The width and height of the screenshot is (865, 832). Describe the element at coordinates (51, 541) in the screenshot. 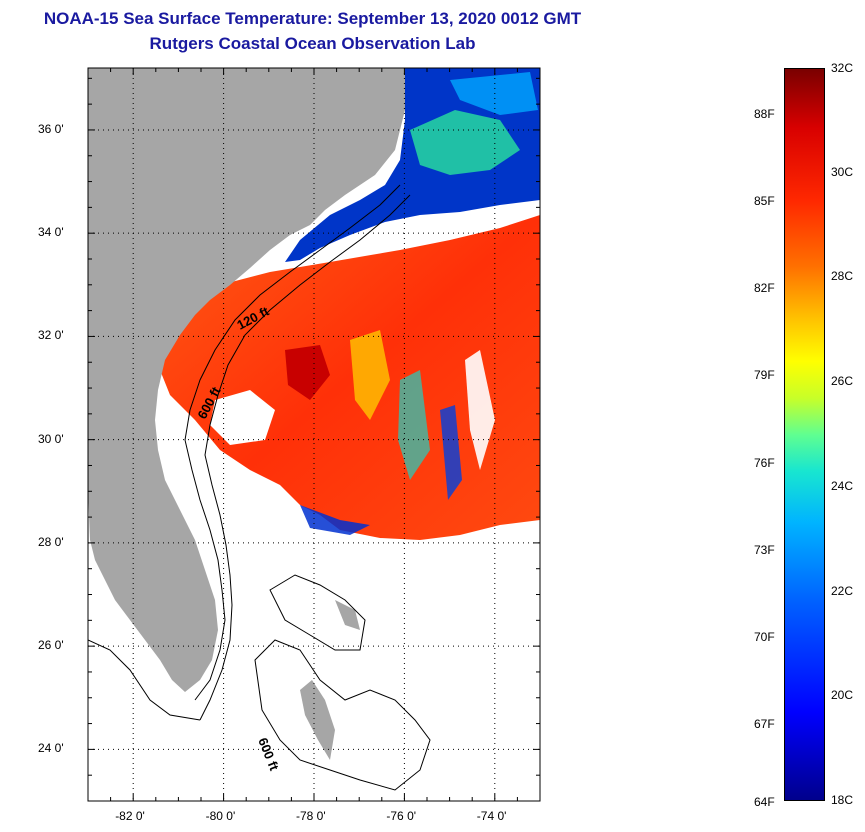

I see `lat-label: 28 0'` at that location.